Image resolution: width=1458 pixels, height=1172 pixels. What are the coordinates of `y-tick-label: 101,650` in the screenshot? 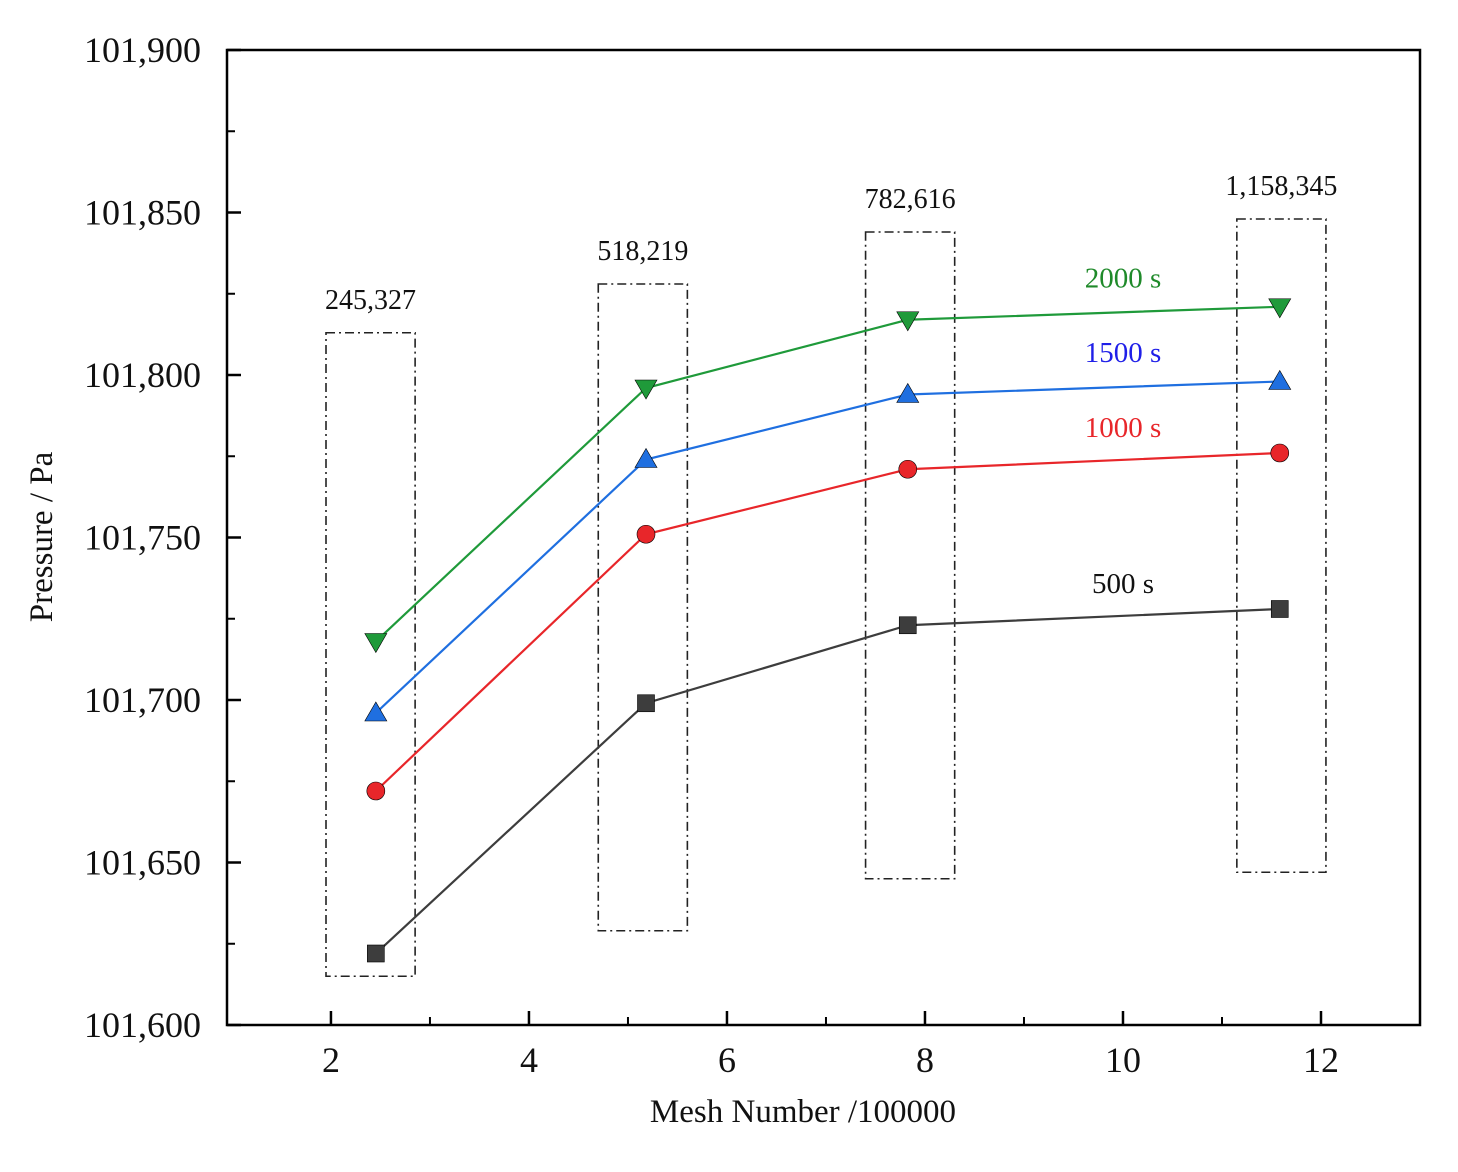 It's located at (142, 863).